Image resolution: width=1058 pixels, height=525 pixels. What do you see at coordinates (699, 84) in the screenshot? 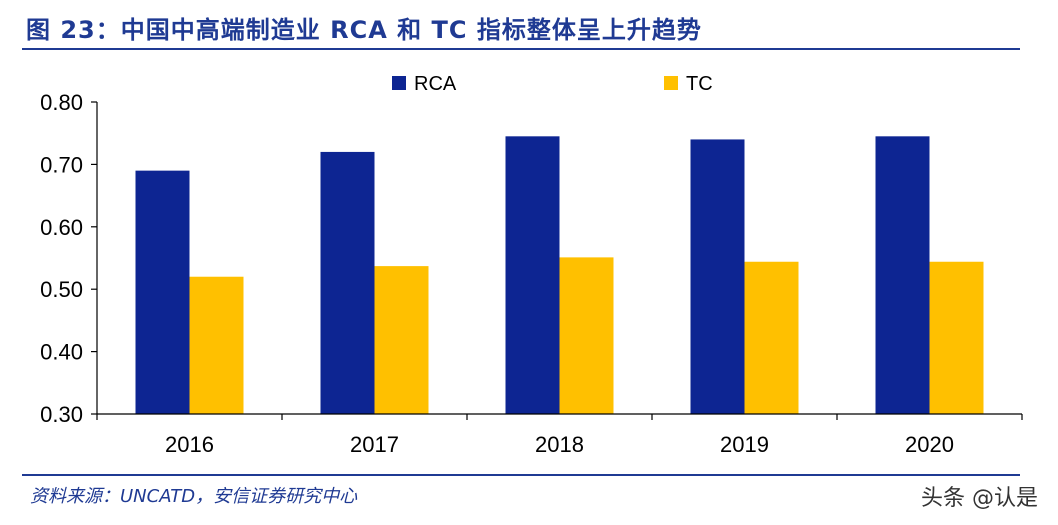
I see `legend-label-tc: TC` at bounding box center [699, 84].